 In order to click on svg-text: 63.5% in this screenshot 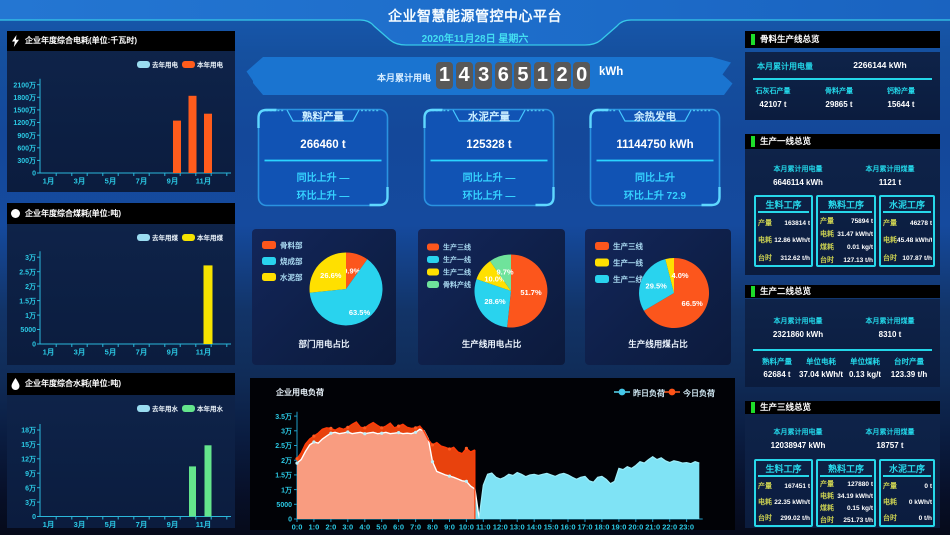, I will do `click(360, 312)`.